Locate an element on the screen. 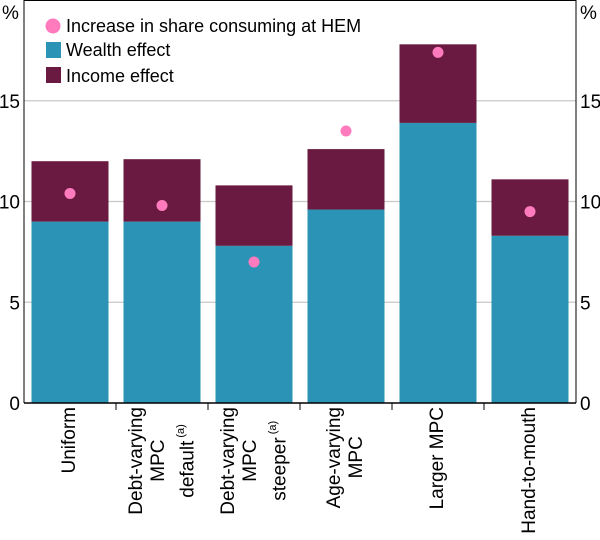  x-tick-label-line: Age-varying is located at coordinates (334, 458).